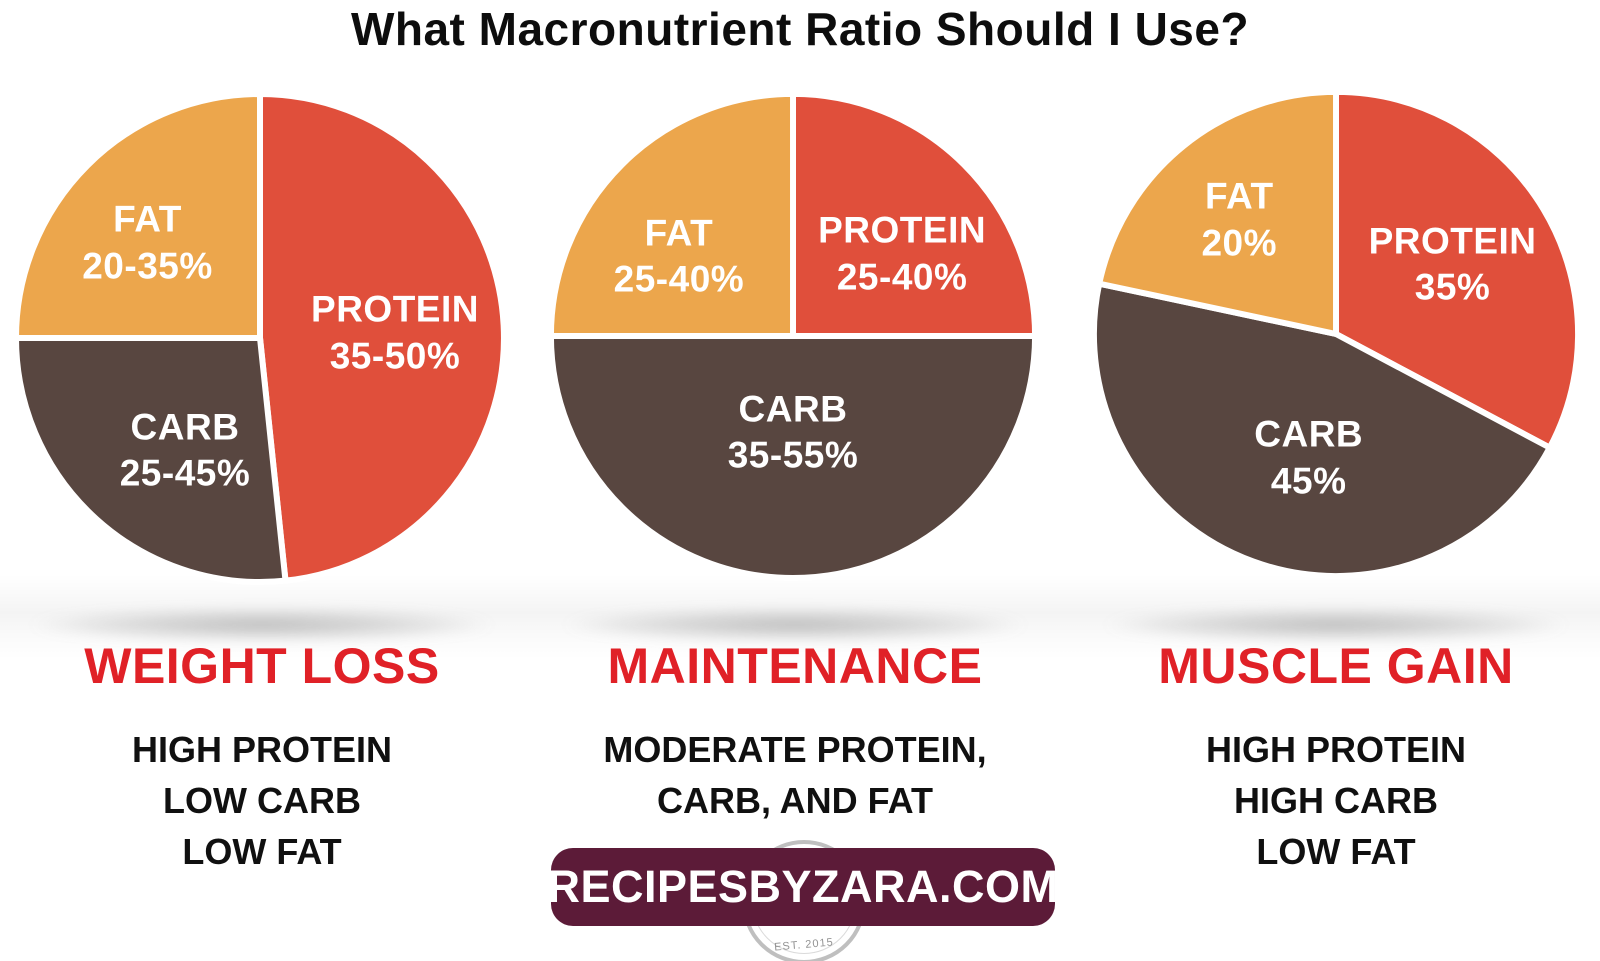 Image resolution: width=1600 pixels, height=961 pixels. Describe the element at coordinates (1239, 219) in the screenshot. I see `slice-label-fat: FAT 20%` at that location.